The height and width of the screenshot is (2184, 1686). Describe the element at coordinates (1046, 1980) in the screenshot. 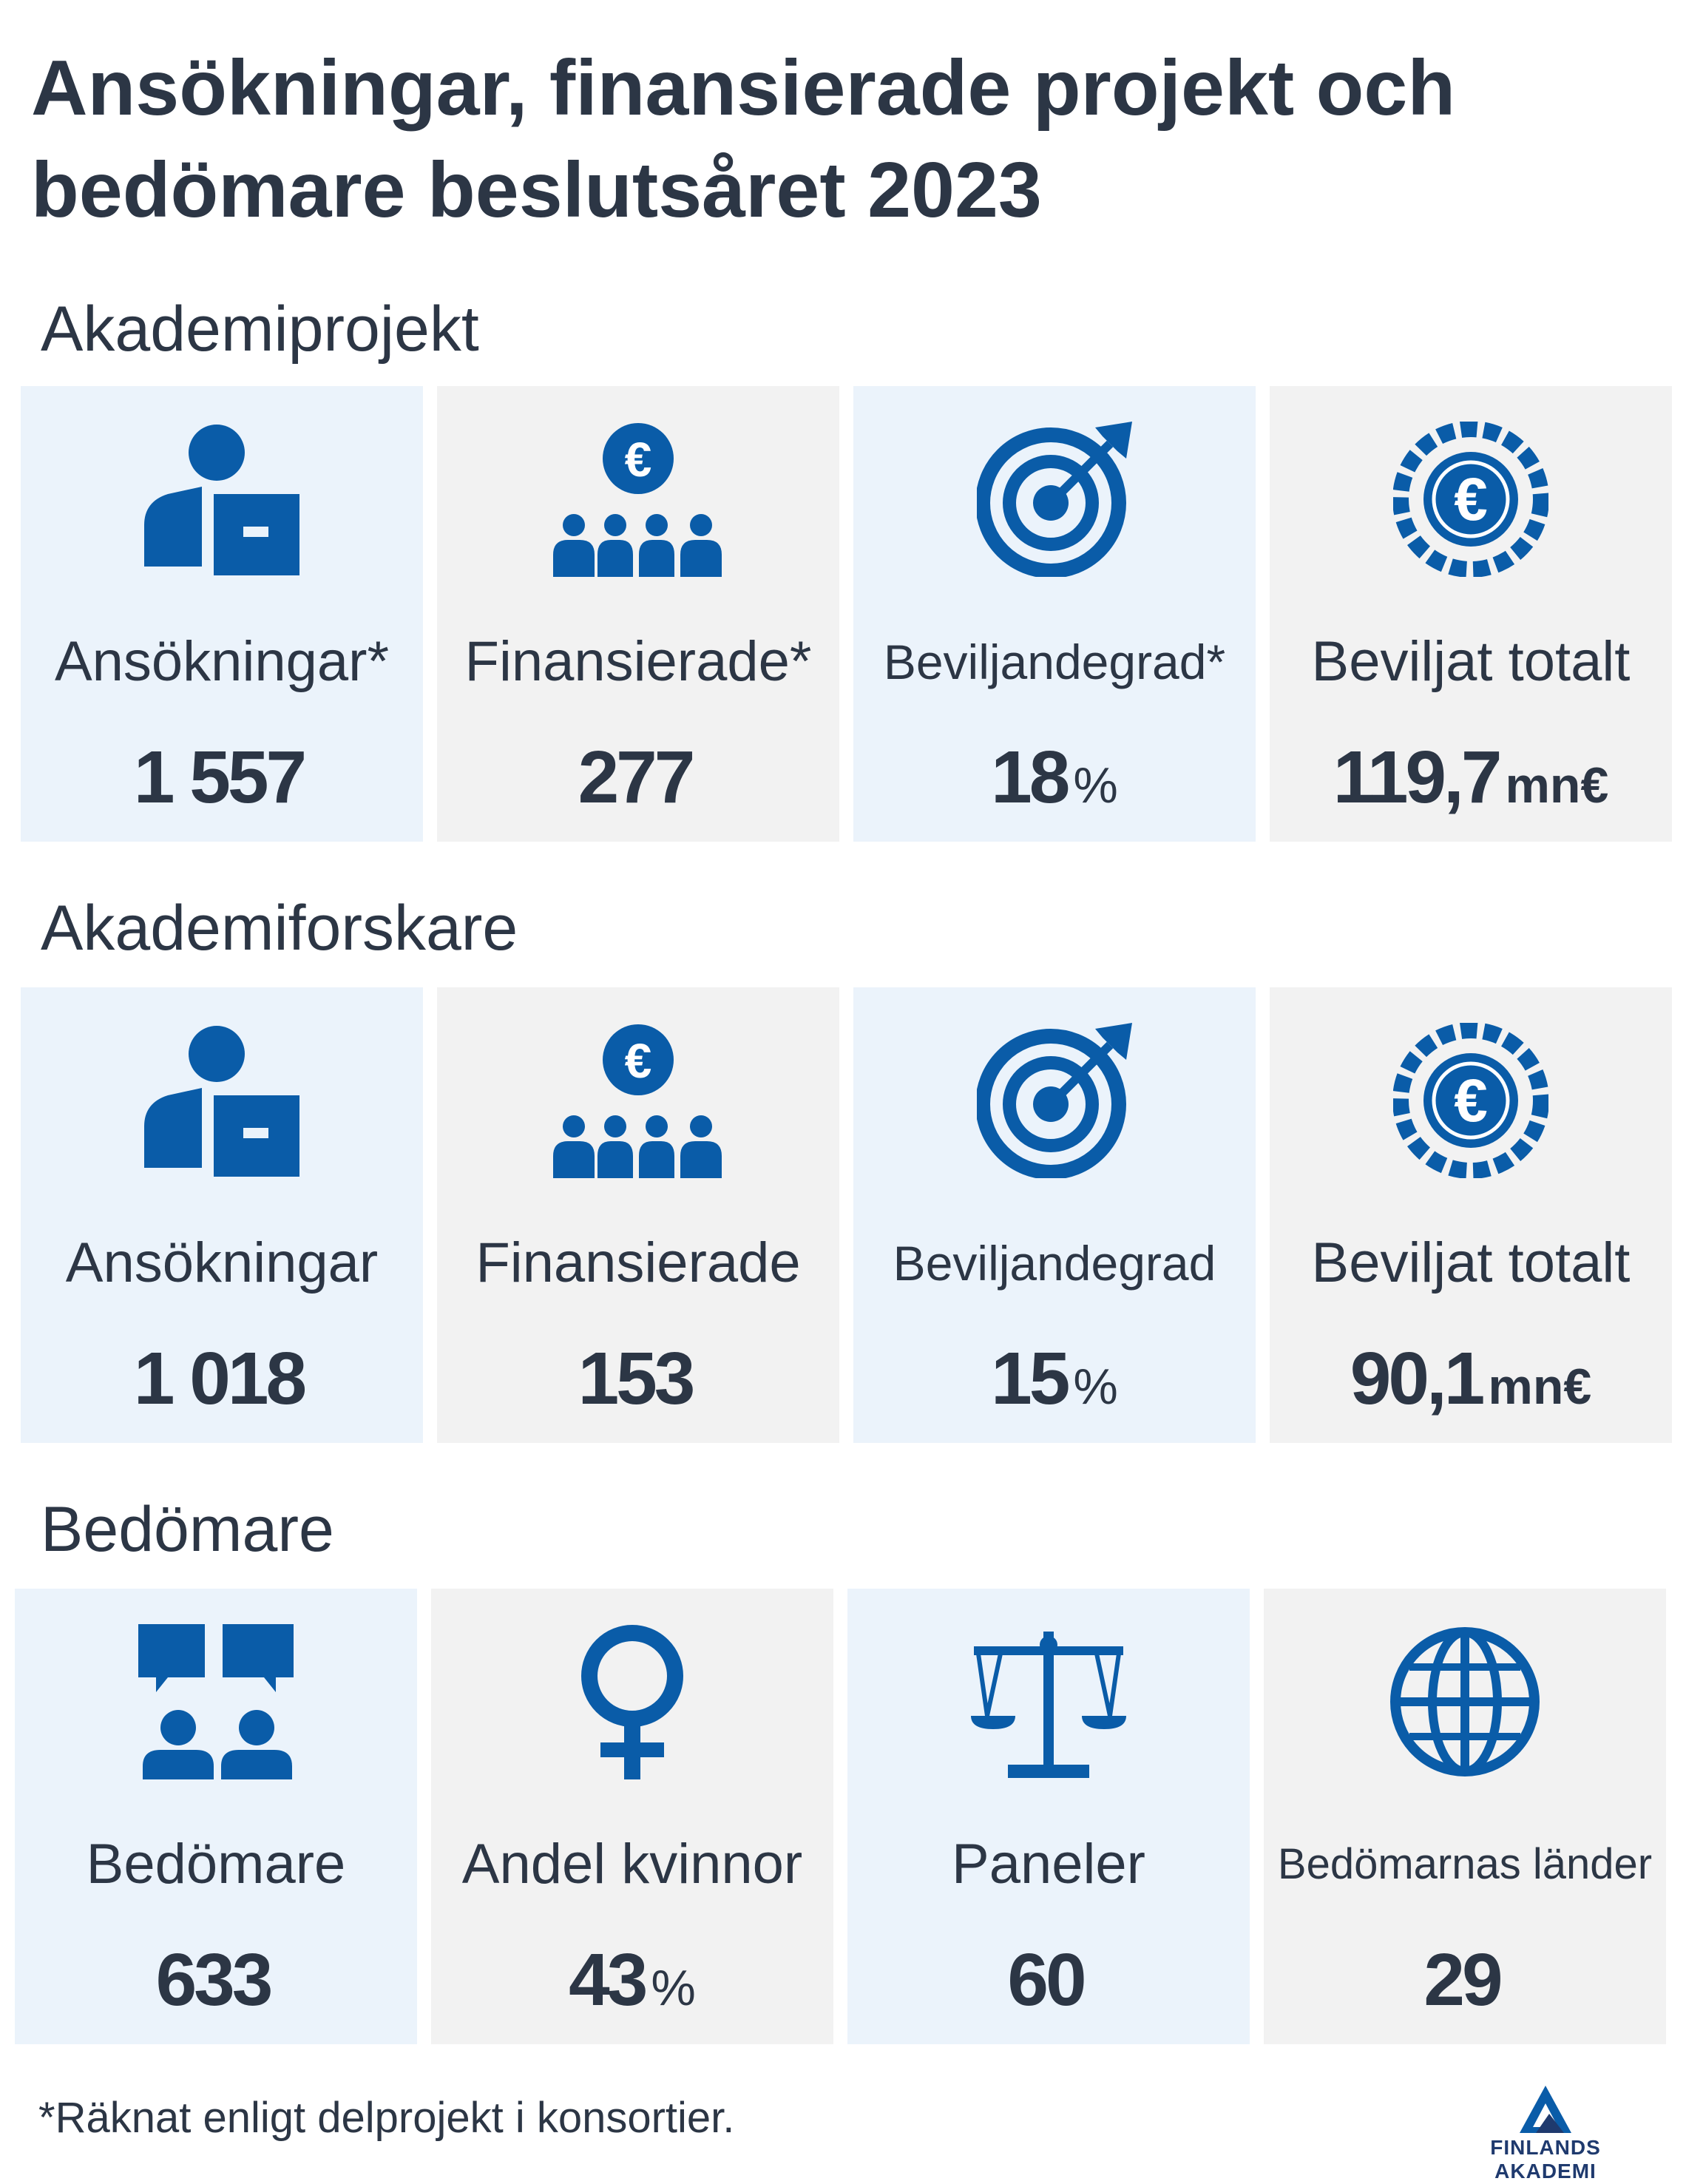

I see `stat-value: 60` at that location.